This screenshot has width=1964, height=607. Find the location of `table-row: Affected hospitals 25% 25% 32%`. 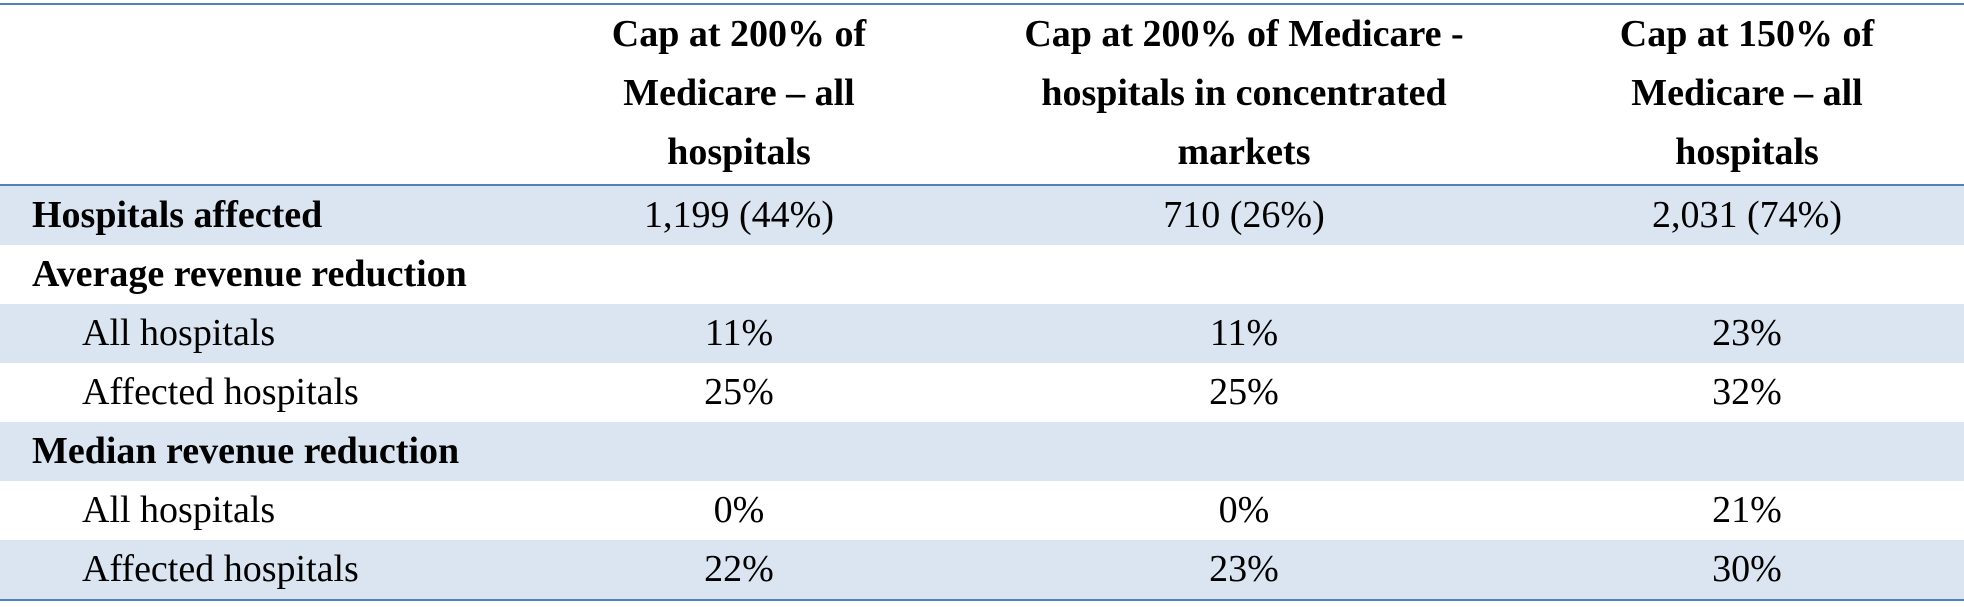

table-row: Affected hospitals 25% 25% 32% is located at coordinates (982, 392).